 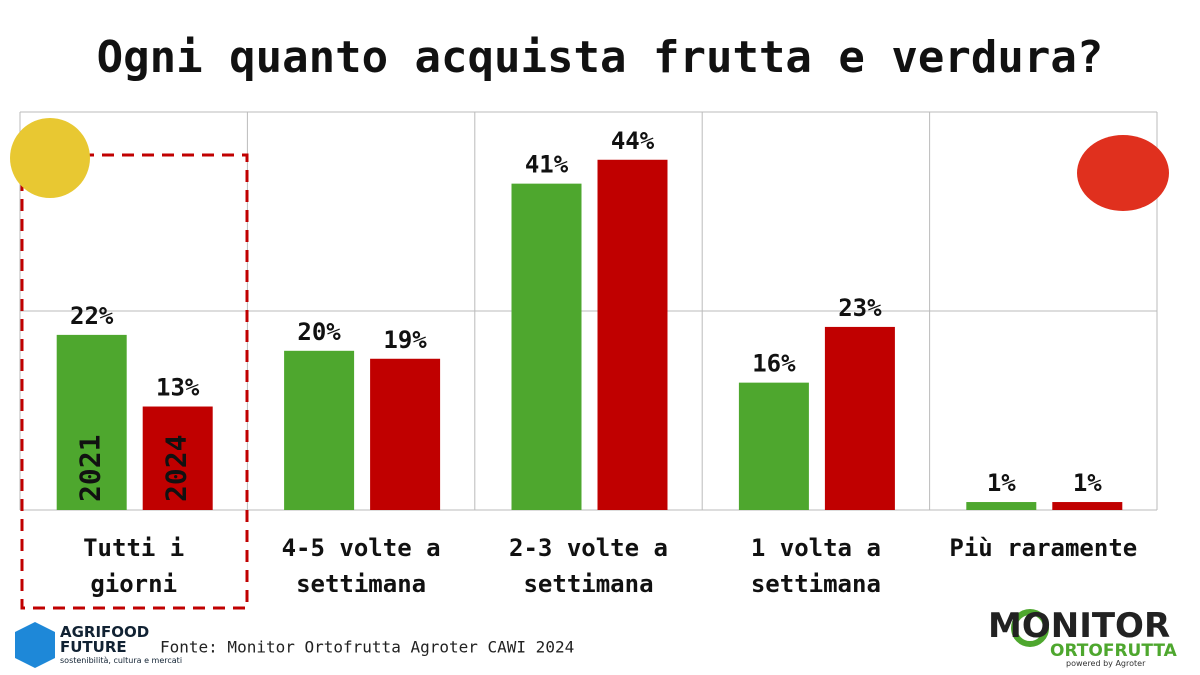 I want to click on data-label: 20%, so click(x=319, y=332).